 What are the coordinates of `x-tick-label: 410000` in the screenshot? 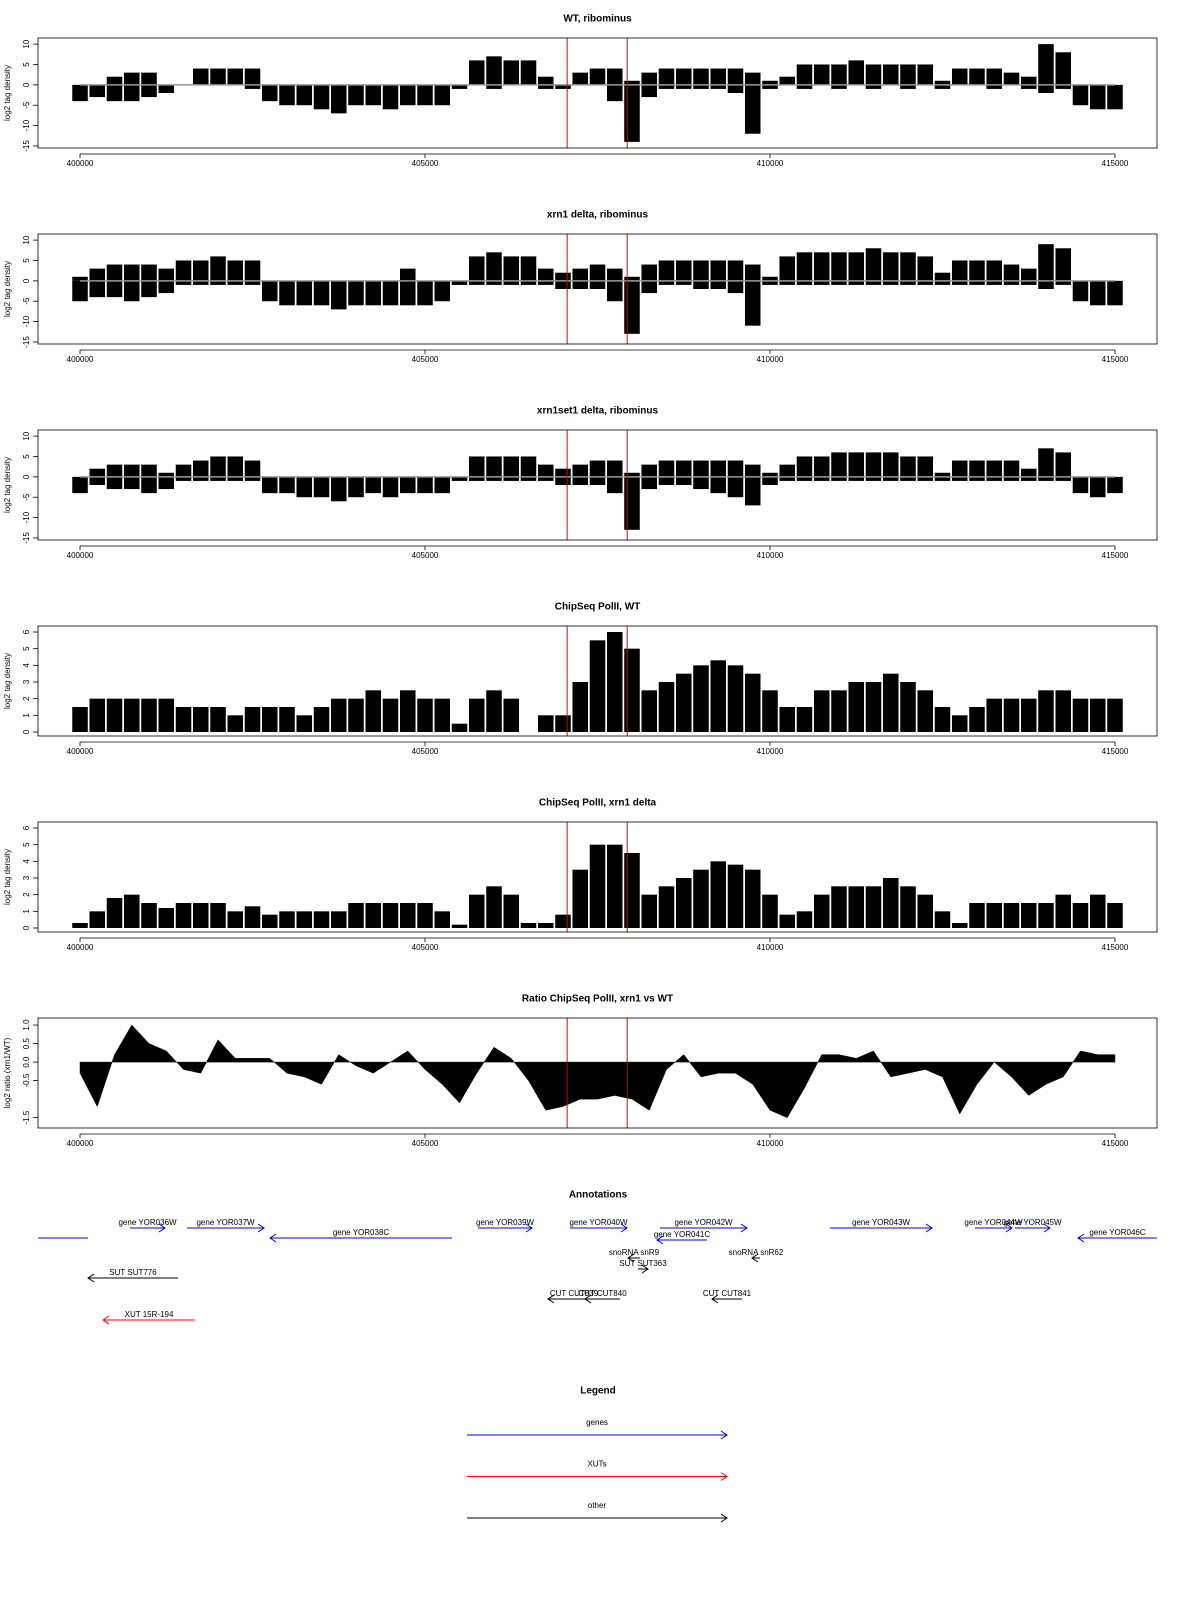 It's located at (770, 947).